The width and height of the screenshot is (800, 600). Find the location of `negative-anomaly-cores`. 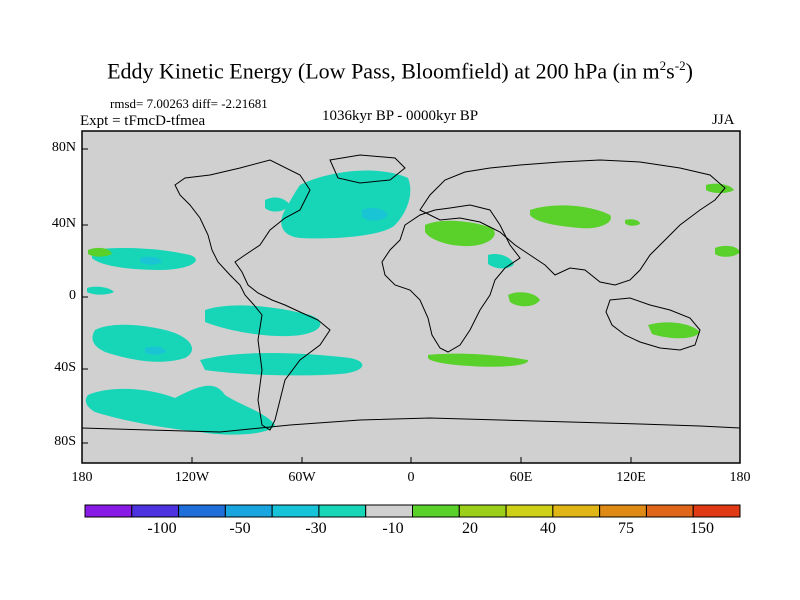

negative-anomaly-cores is located at coordinates (264, 281).